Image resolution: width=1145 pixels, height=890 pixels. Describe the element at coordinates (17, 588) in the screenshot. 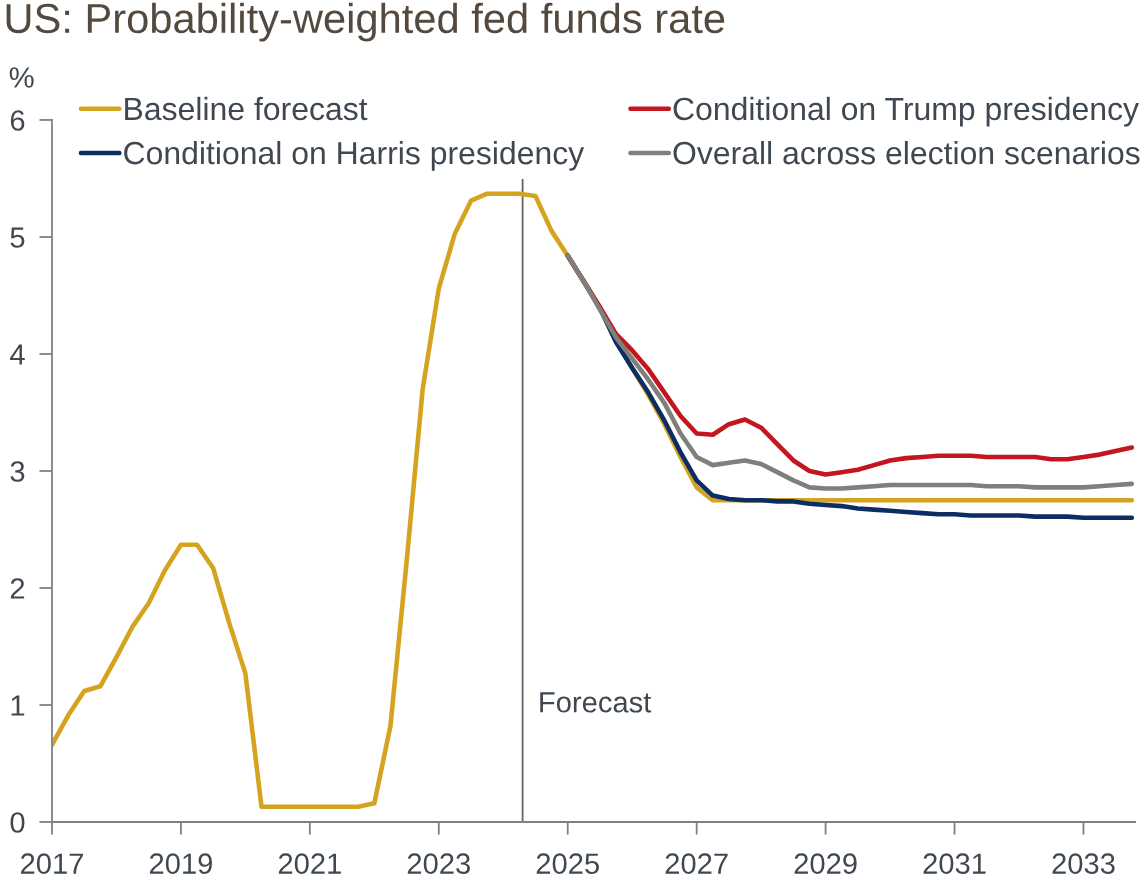

I see `y-tick-label: 2` at that location.